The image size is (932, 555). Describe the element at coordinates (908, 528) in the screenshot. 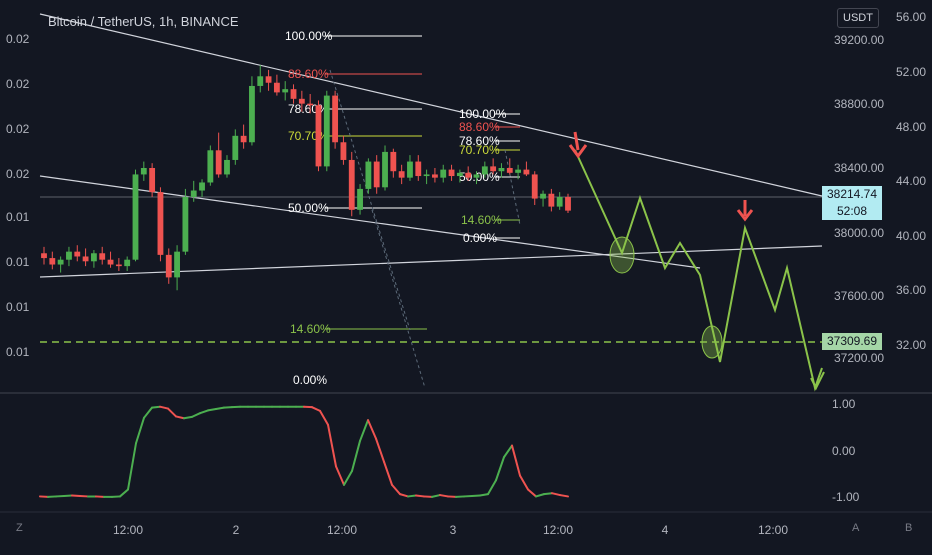

I see `log-scale-button: B` at that location.